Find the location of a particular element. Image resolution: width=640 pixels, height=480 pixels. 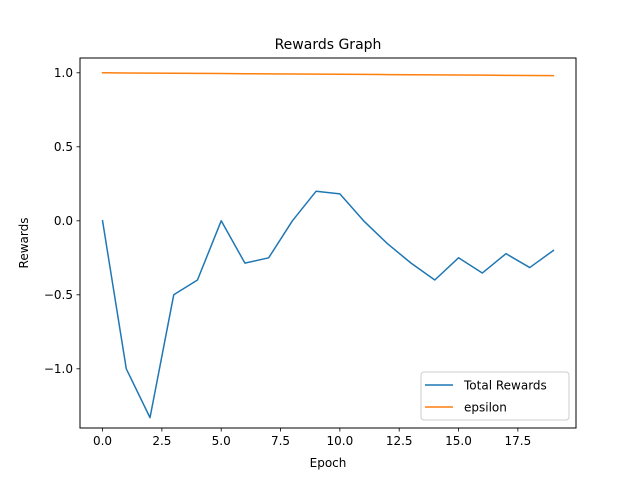

y-tick-label: −1.0 is located at coordinates (58, 369).